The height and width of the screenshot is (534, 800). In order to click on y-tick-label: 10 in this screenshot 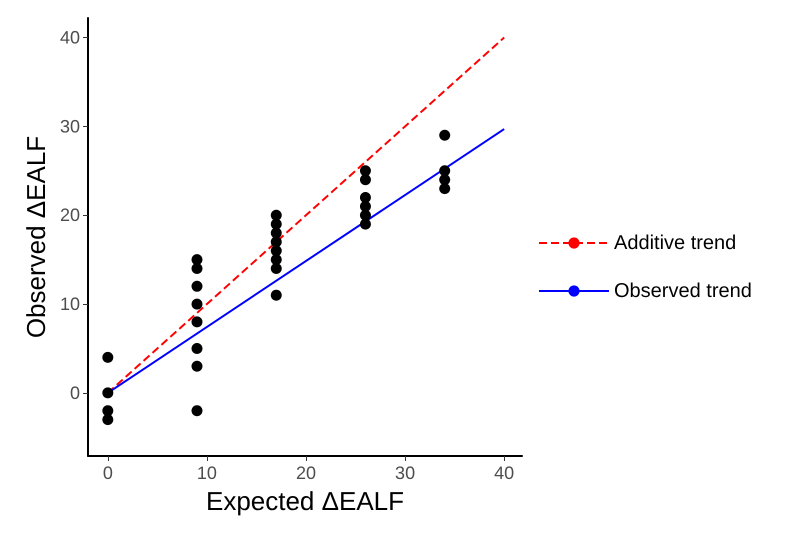, I will do `click(70, 304)`.